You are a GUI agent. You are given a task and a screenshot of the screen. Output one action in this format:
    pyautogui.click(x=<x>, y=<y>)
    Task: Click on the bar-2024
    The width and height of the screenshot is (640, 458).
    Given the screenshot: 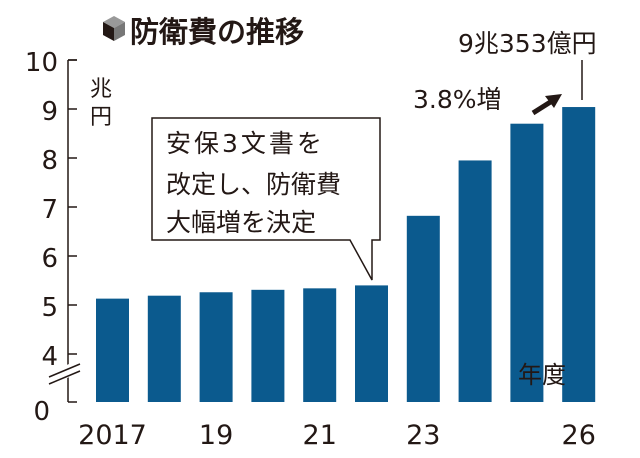 What is the action you would take?
    pyautogui.click(x=475, y=281)
    